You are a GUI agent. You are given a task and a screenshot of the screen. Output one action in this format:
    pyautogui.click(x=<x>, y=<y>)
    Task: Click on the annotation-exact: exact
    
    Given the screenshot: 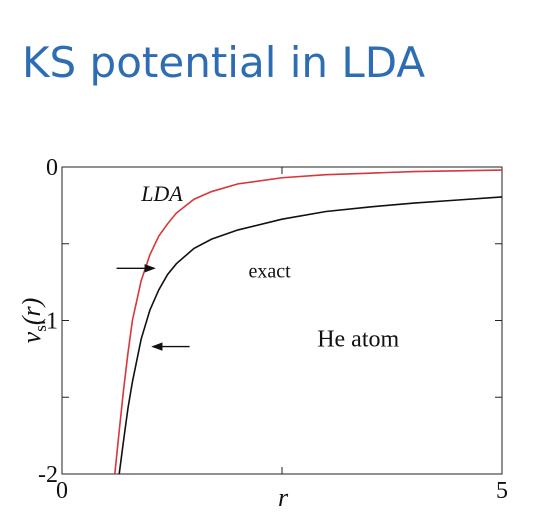 What is the action you would take?
    pyautogui.click(x=270, y=272)
    